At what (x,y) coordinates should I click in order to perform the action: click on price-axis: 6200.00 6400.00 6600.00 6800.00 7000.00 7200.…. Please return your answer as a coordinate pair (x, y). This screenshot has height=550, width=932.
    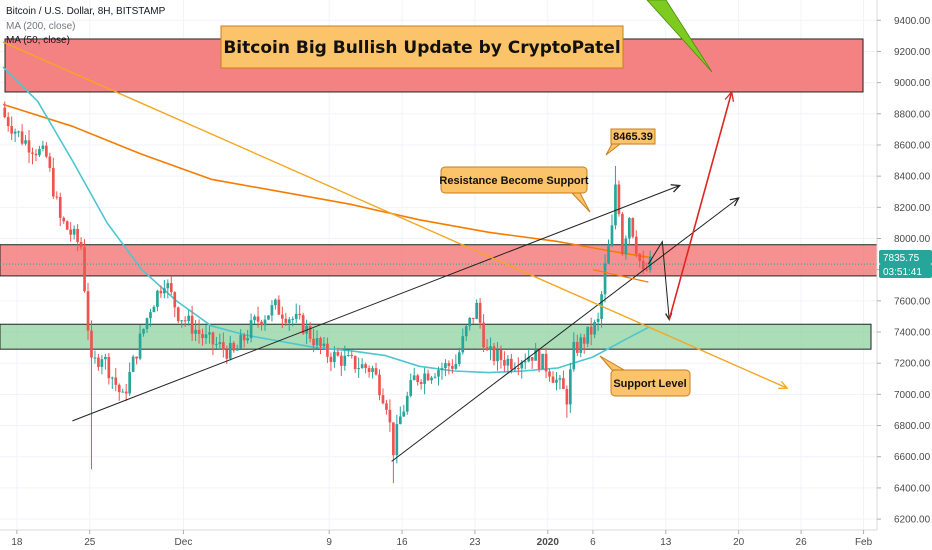
    Looking at the image, I should click on (904, 271).